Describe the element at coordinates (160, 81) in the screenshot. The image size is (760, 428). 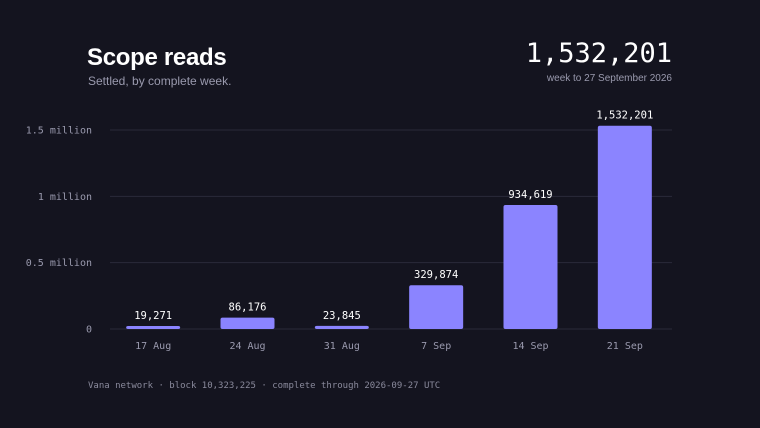
I see `chart-subtitle: Settled, by complete week.` at that location.